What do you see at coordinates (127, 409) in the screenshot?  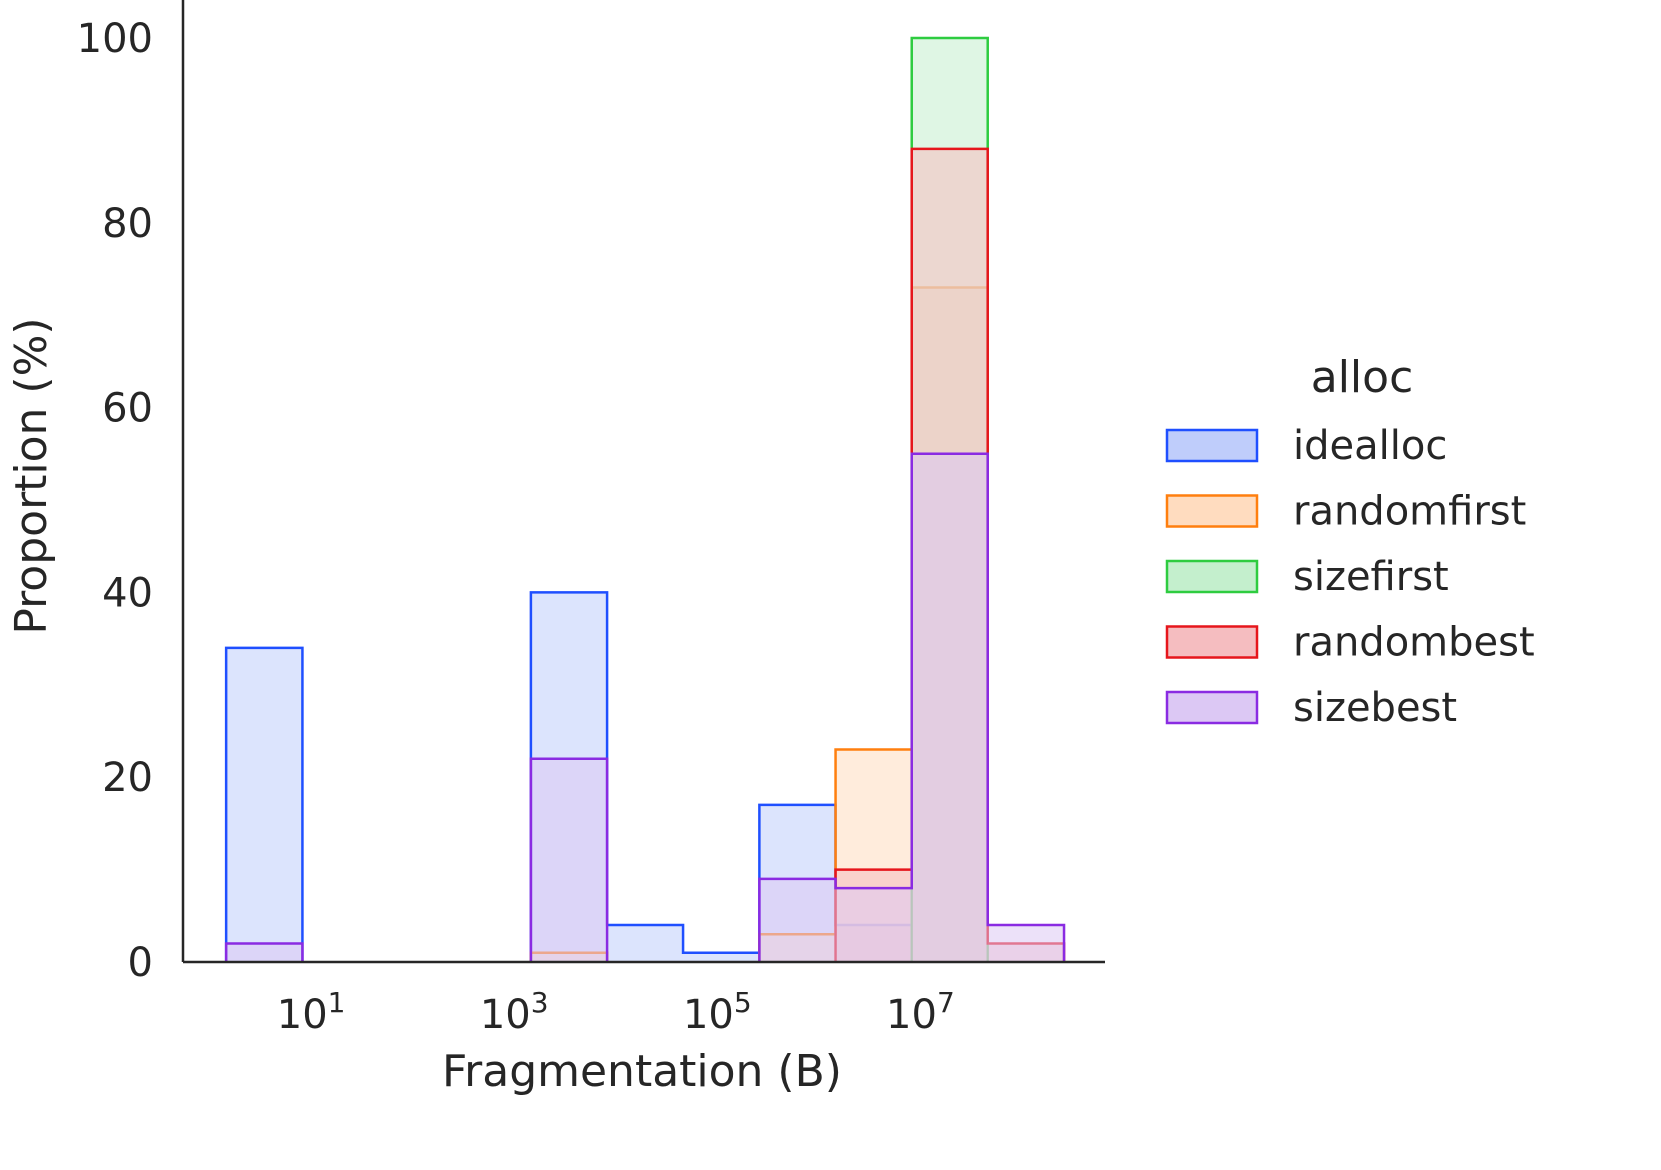 I see `y-tick-label: 60` at bounding box center [127, 409].